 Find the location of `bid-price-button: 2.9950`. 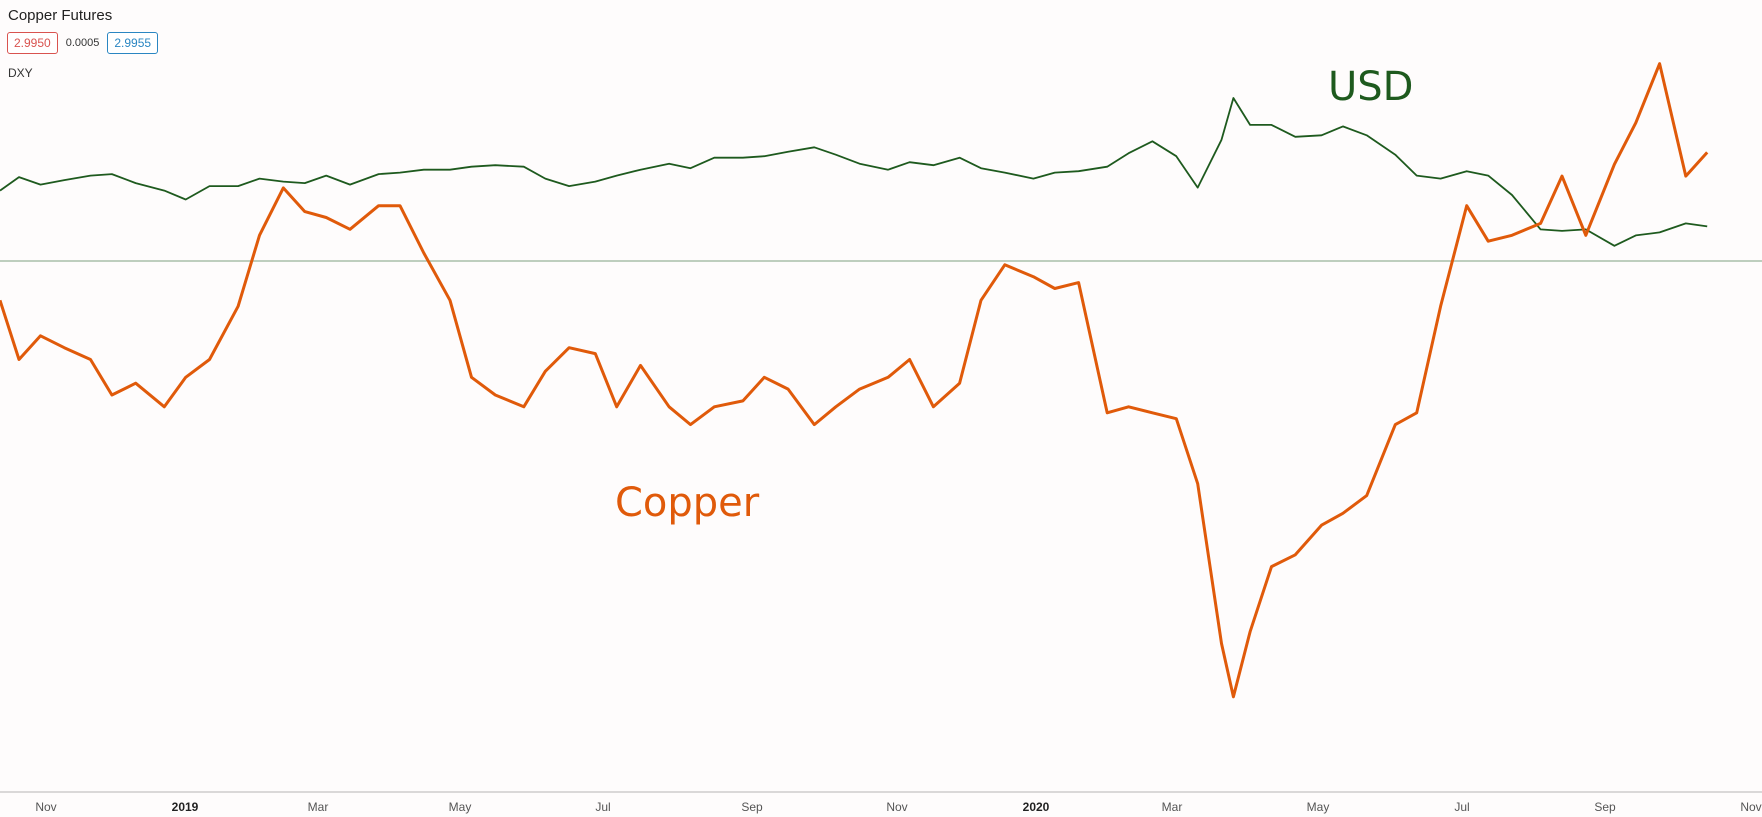

bid-price-button: 2.9950 is located at coordinates (32, 43).